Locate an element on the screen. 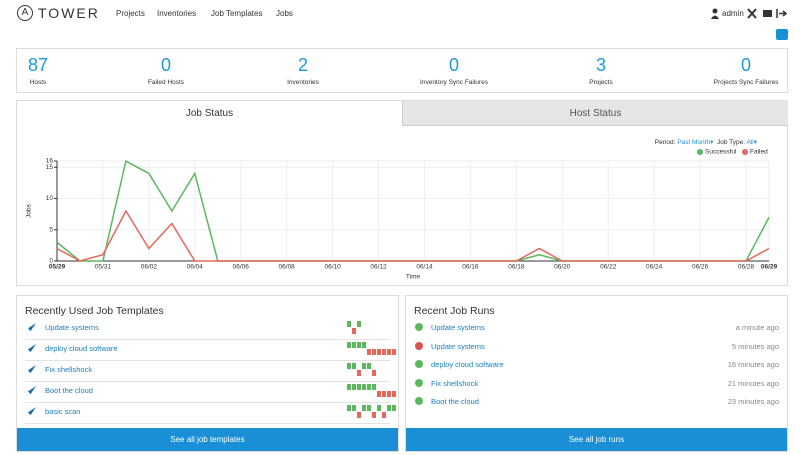 Image resolution: width=800 pixels, height=455 pixels. count-label: Inventories is located at coordinates (303, 82).